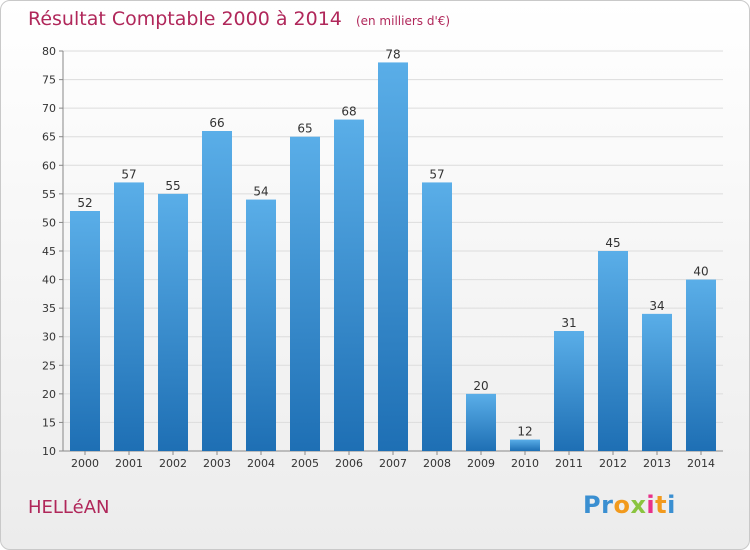  What do you see at coordinates (49, 337) in the screenshot?
I see `y-tick-label: 30` at bounding box center [49, 337].